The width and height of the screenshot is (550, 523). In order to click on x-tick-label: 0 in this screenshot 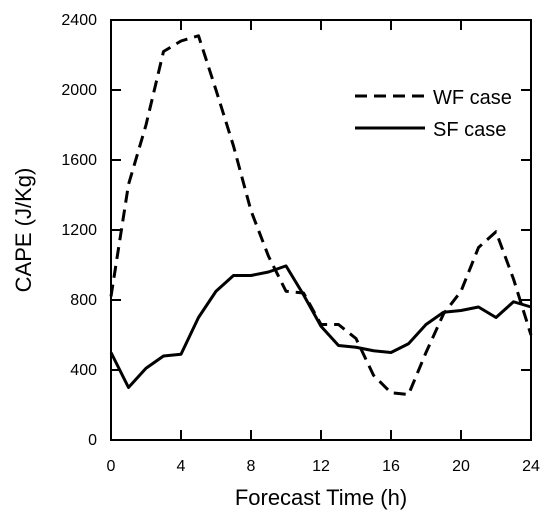, I will do `click(111, 466)`.